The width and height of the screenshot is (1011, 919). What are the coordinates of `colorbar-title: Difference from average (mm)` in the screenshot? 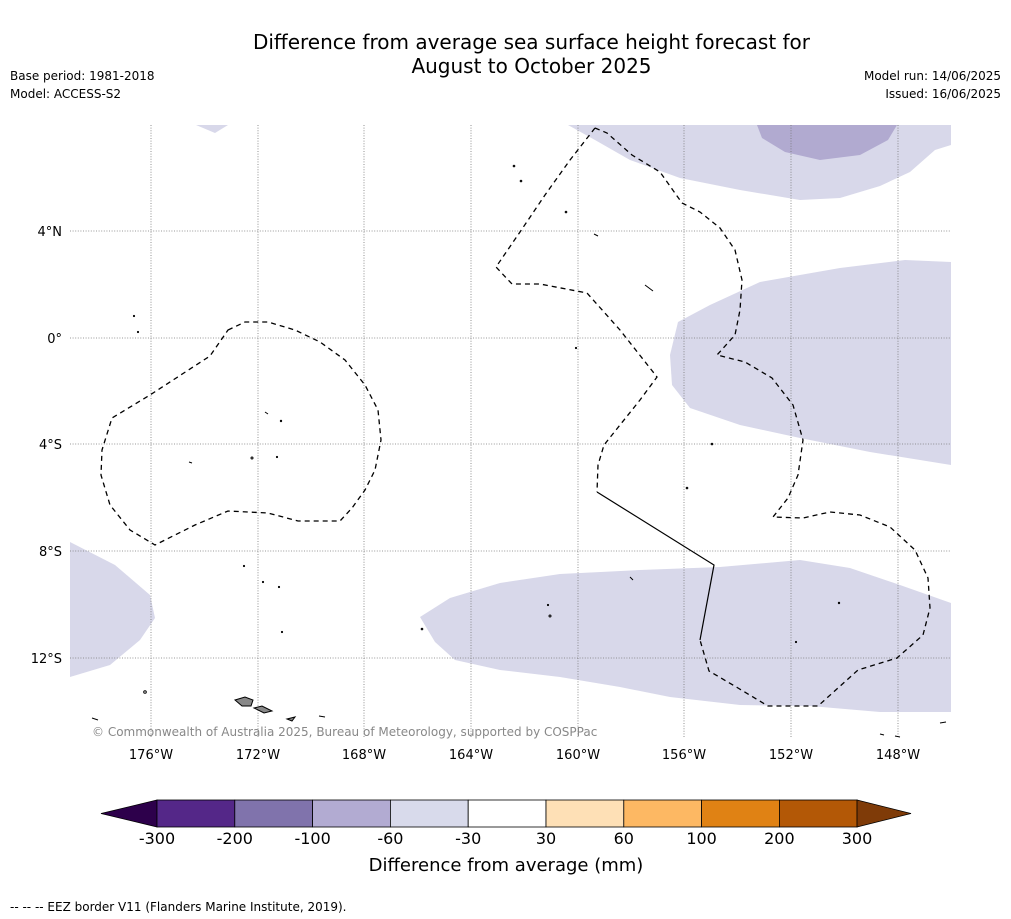 It's located at (506, 865).